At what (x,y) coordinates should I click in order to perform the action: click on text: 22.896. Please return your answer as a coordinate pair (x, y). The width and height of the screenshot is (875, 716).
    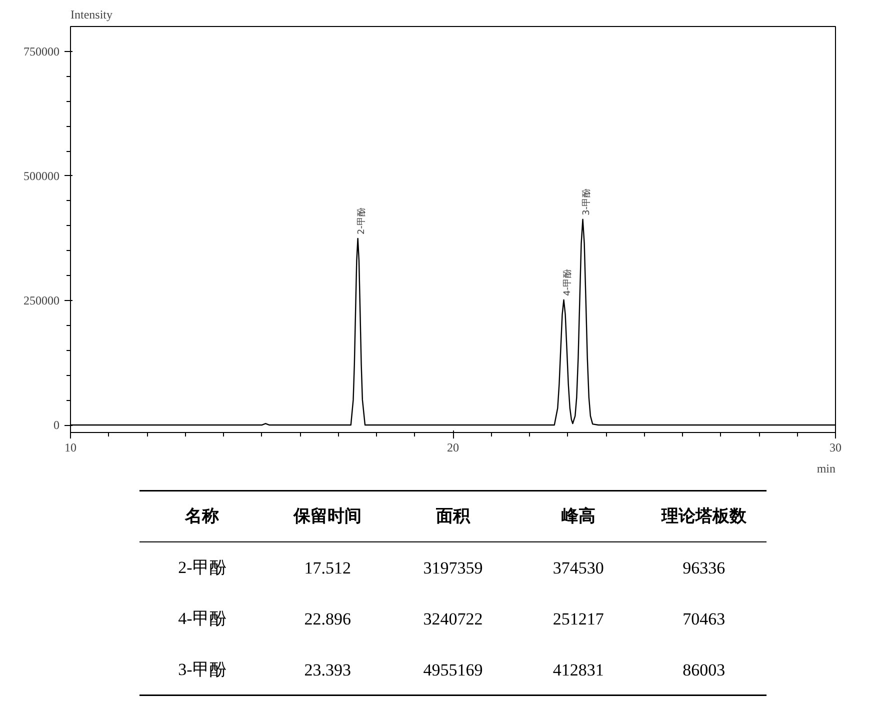
    Looking at the image, I should click on (327, 619).